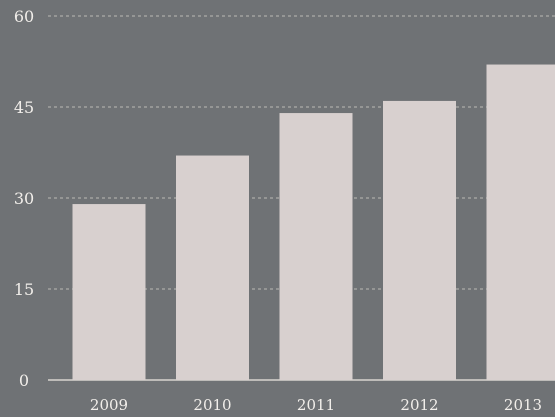 The height and width of the screenshot is (417, 555). What do you see at coordinates (24, 289) in the screenshot?
I see `y-tick-label-15: 15` at bounding box center [24, 289].